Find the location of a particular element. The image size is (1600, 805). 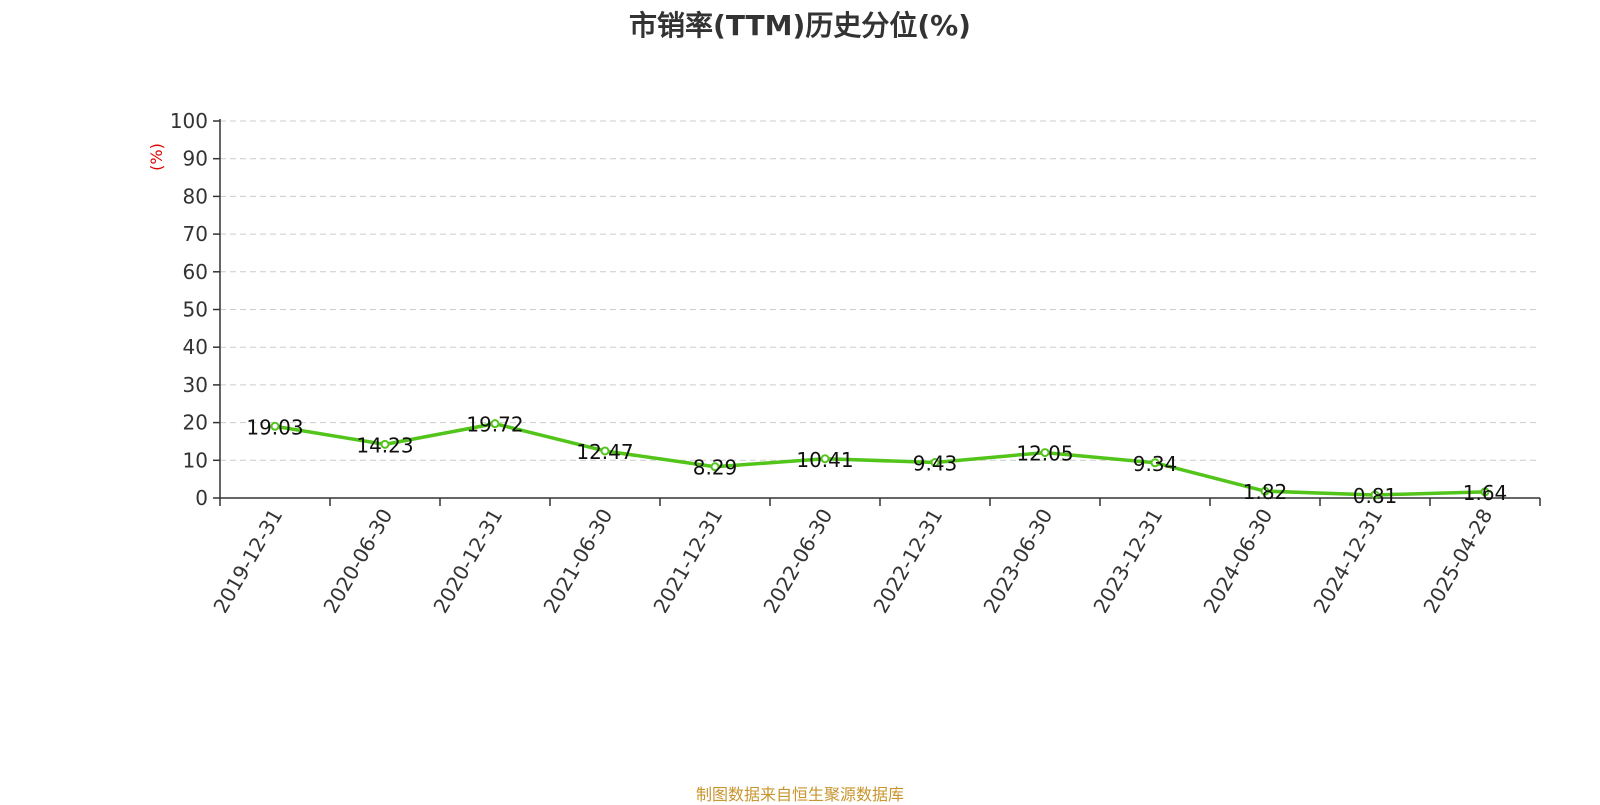

y-tick-label: 50 is located at coordinates (195, 310).